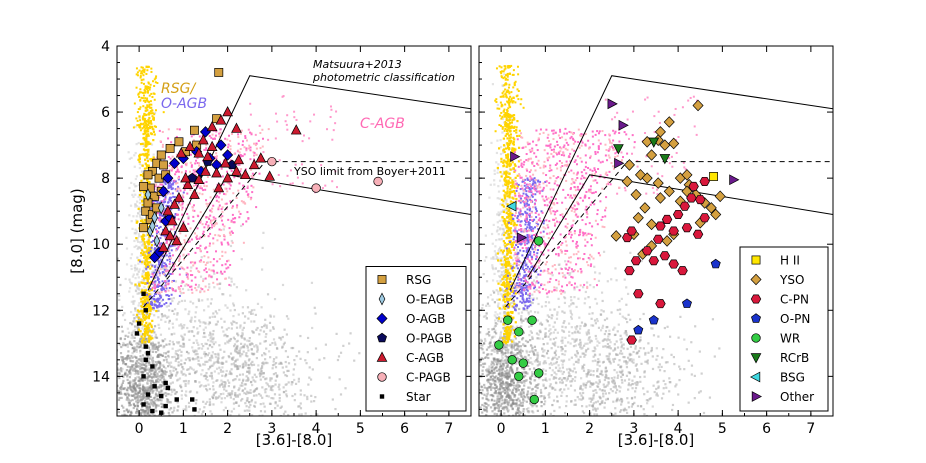 The height and width of the screenshot is (463, 926). What do you see at coordinates (168, 388) in the screenshot?
I see `point-star` at bounding box center [168, 388].